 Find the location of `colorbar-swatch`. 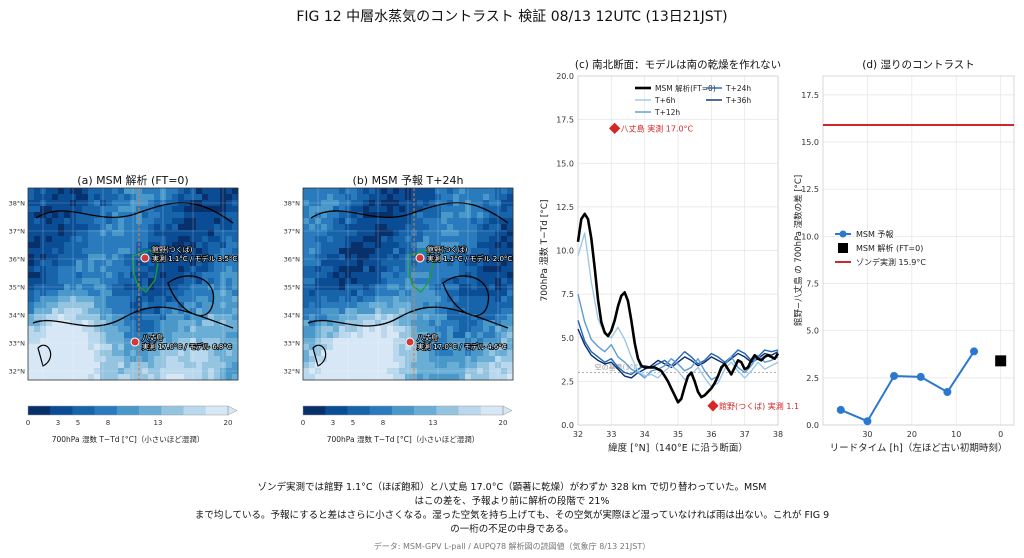

colorbar-swatch is located at coordinates (172, 410).